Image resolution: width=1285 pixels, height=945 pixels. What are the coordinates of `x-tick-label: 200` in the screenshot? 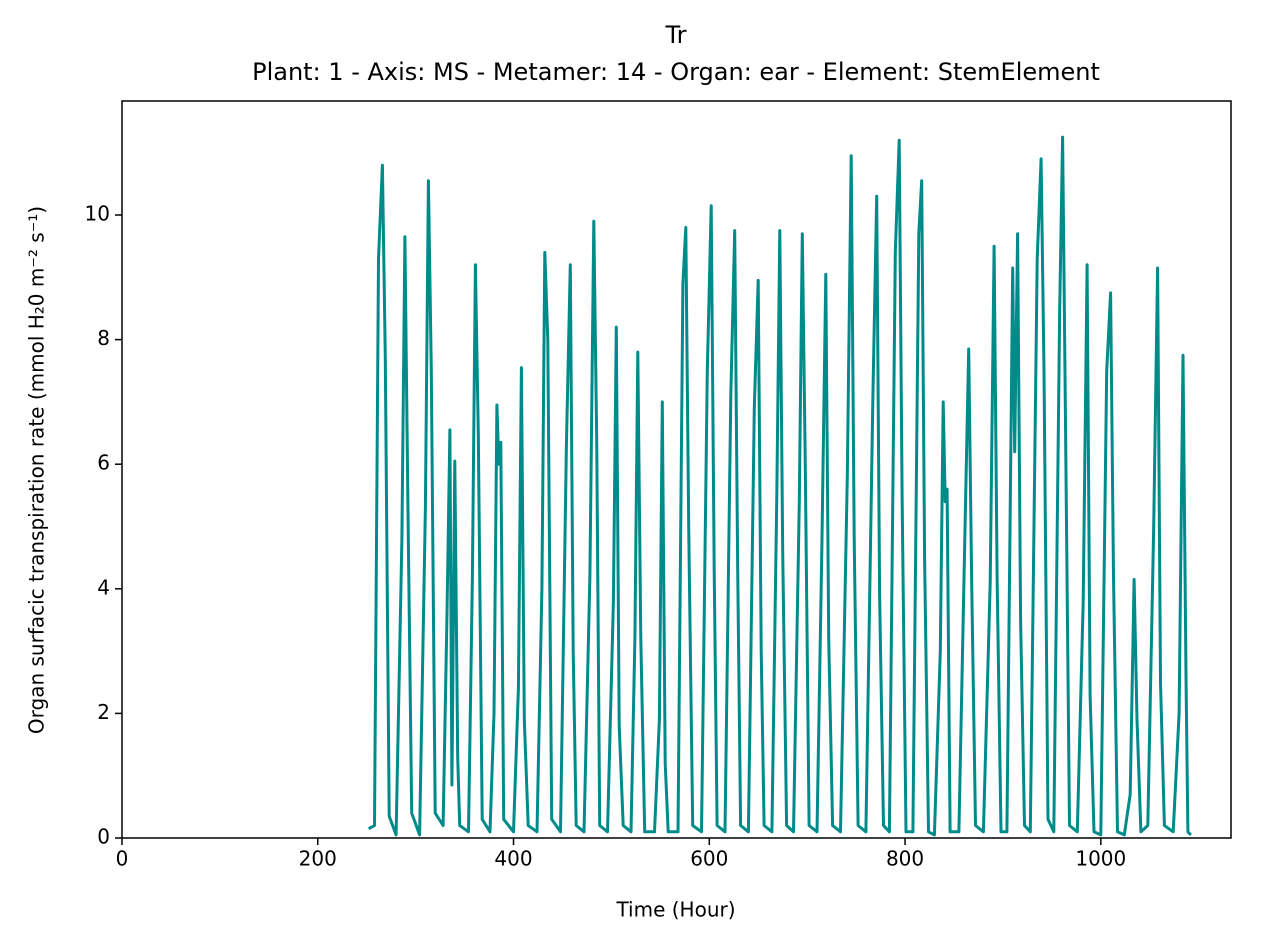 It's located at (318, 859).